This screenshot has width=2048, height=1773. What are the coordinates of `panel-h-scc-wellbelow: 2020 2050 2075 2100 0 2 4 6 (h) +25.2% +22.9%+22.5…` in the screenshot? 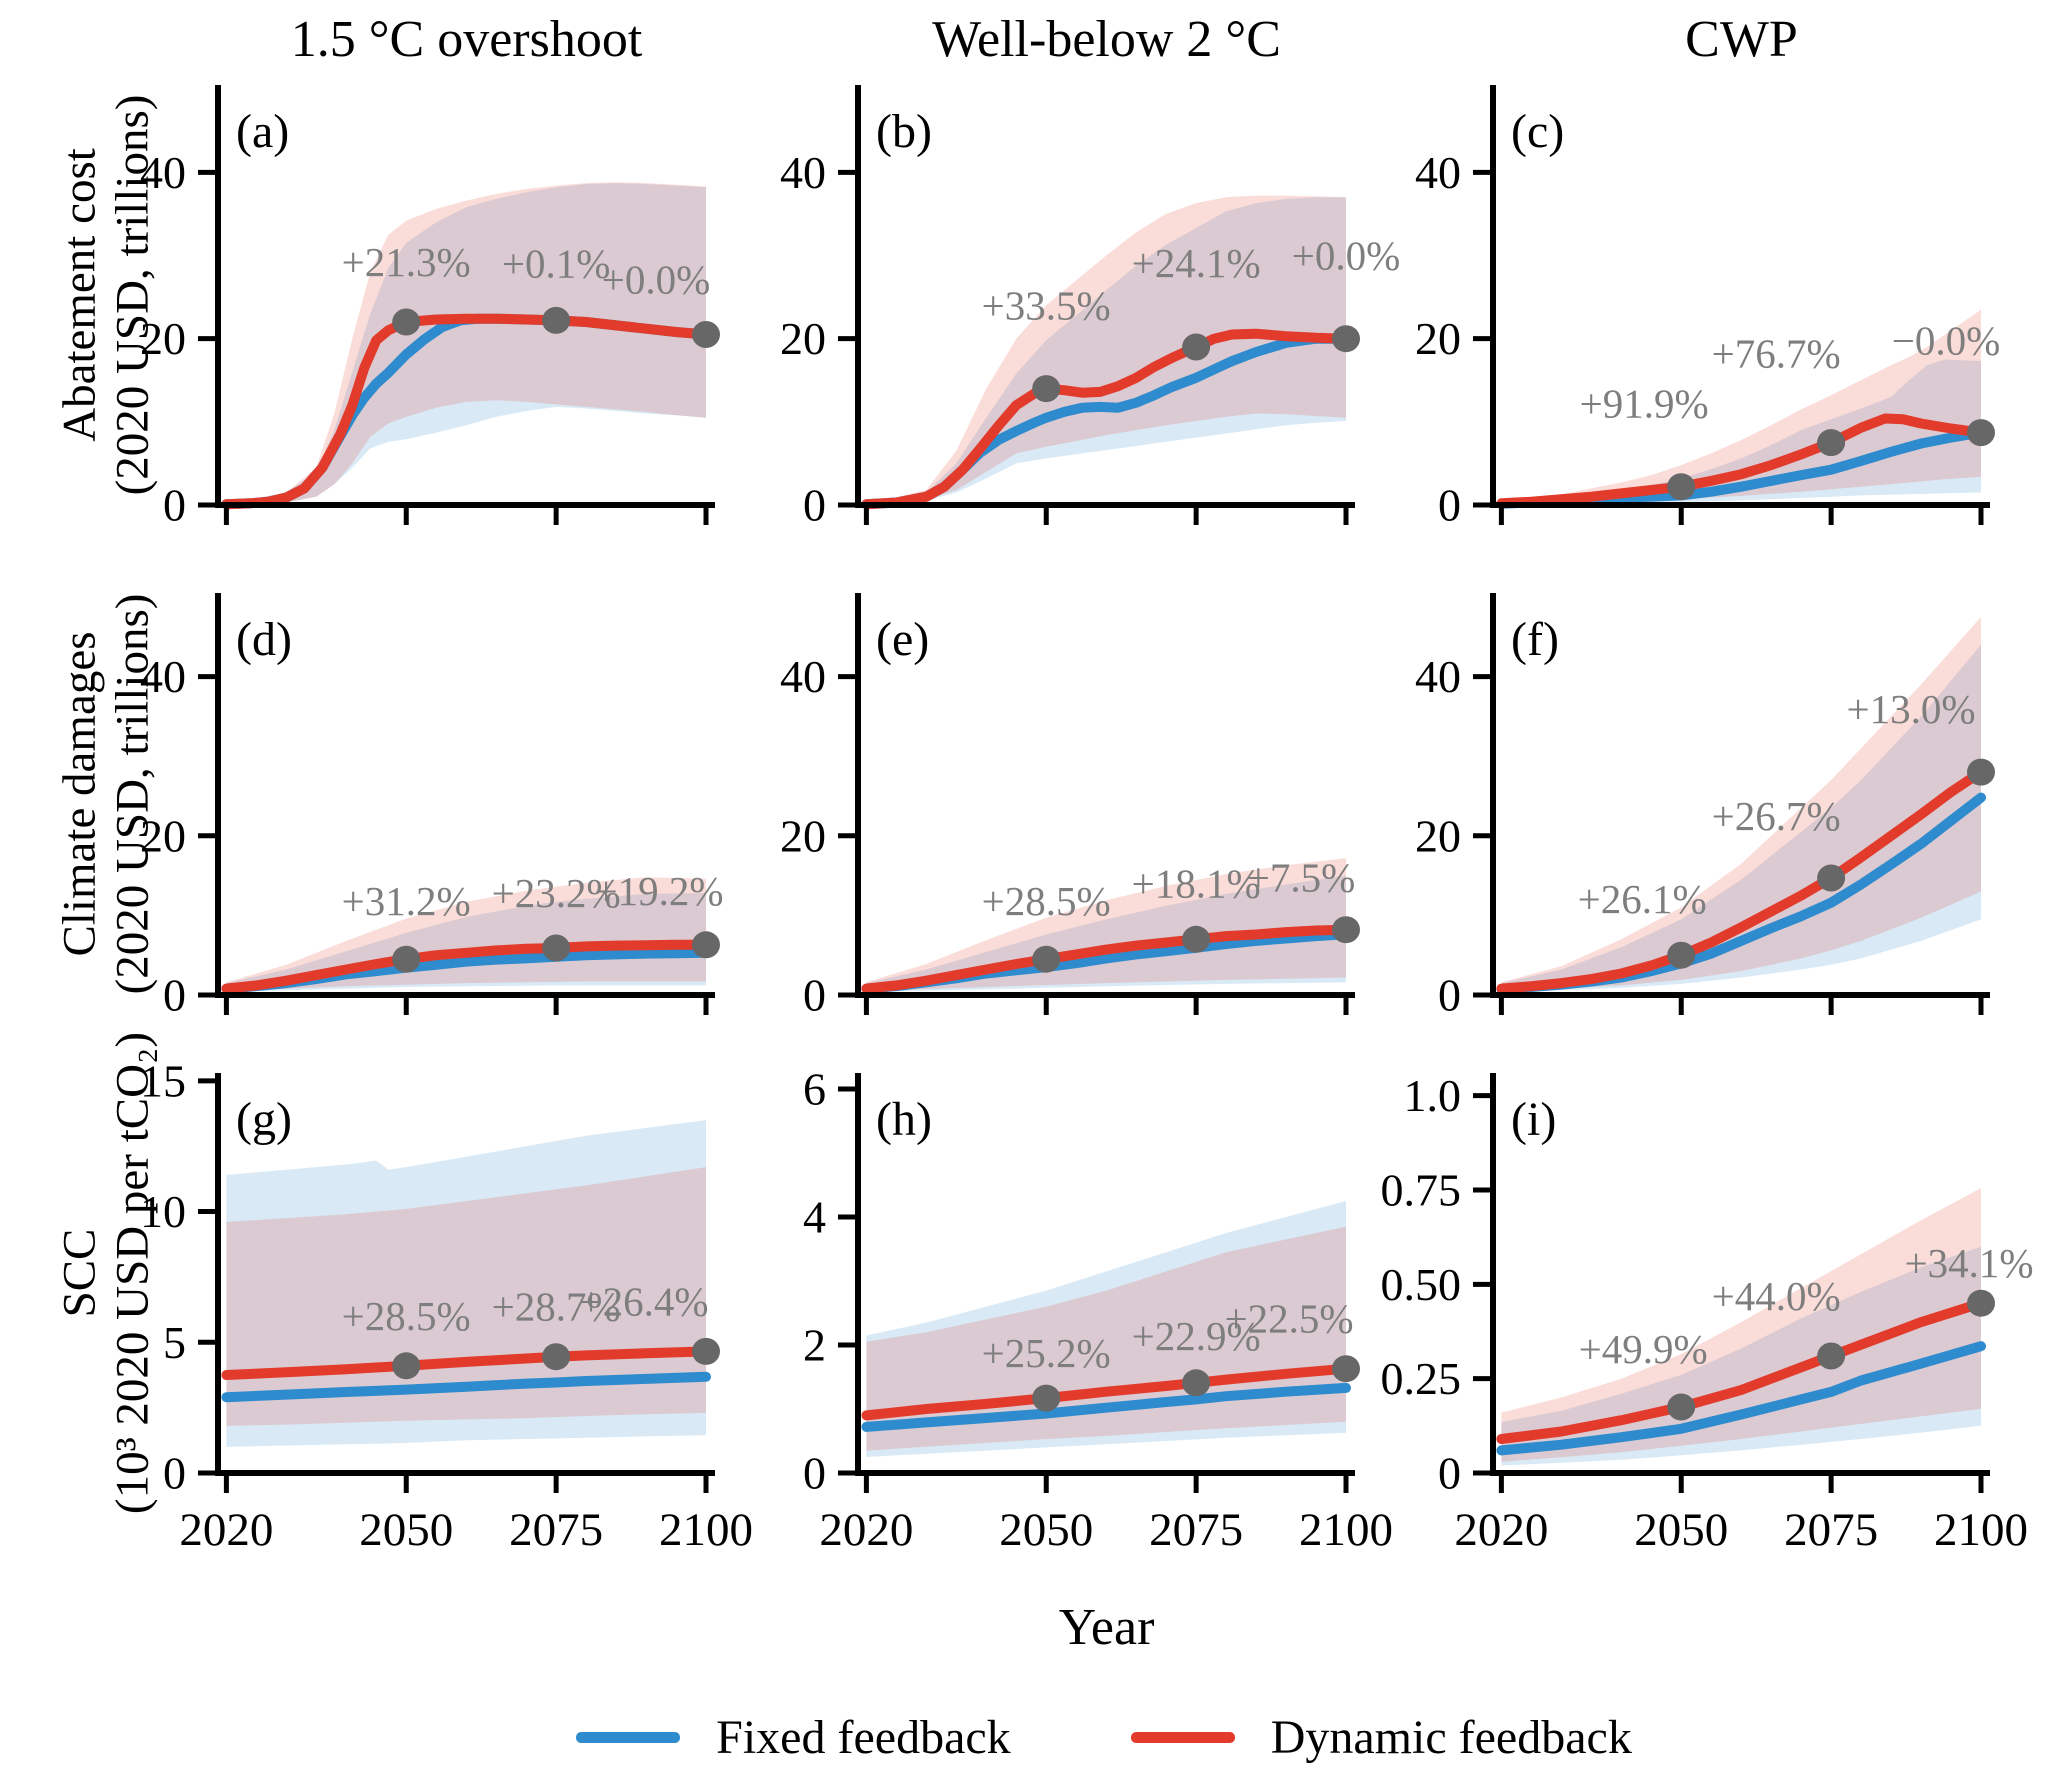 It's located at (1098, 1310).